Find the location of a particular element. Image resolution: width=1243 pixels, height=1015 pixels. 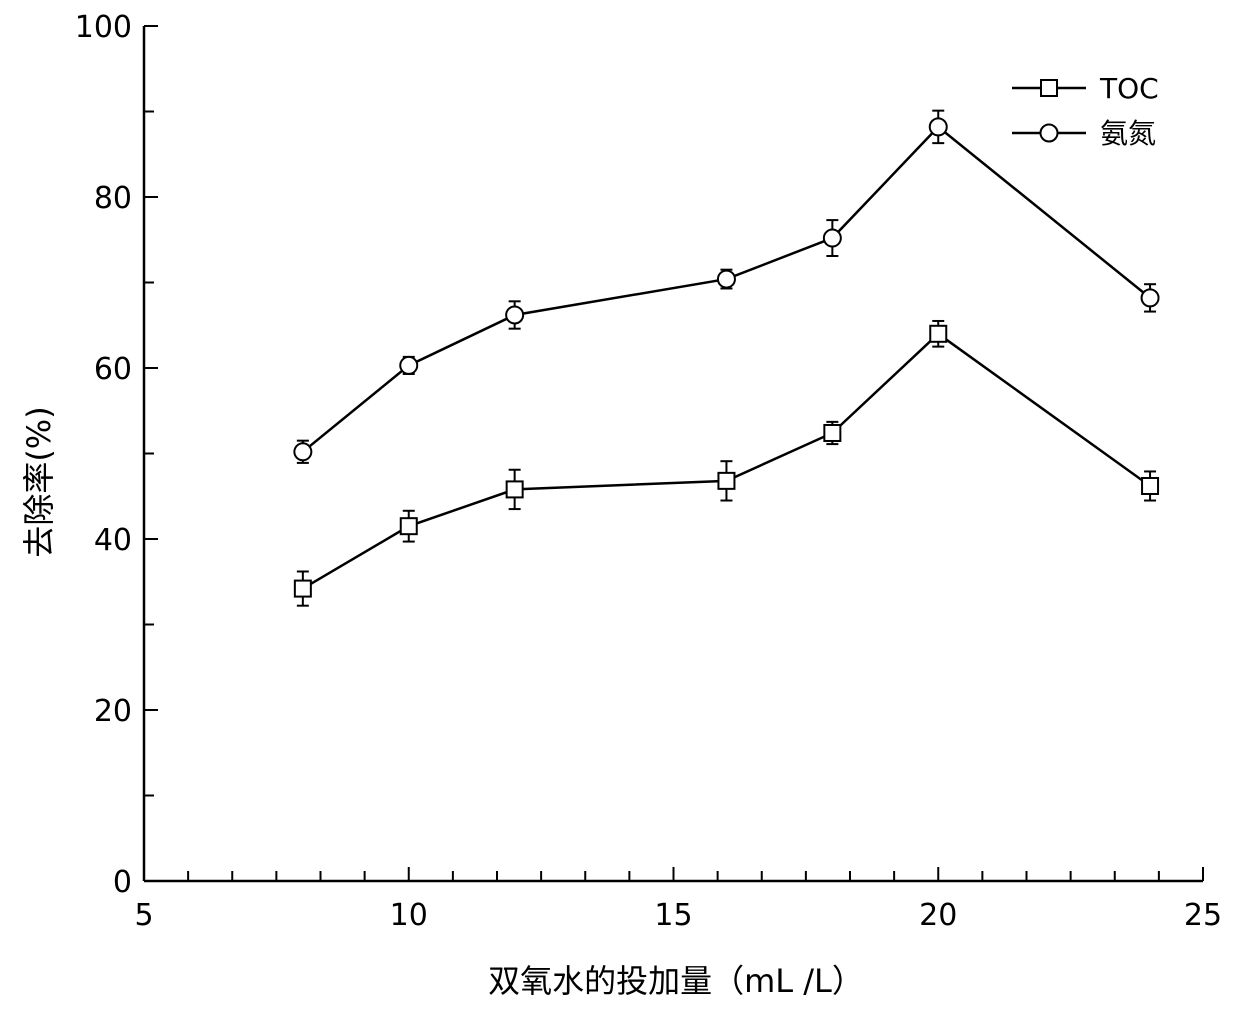

legend-label: 氨氮 is located at coordinates (1128, 133).